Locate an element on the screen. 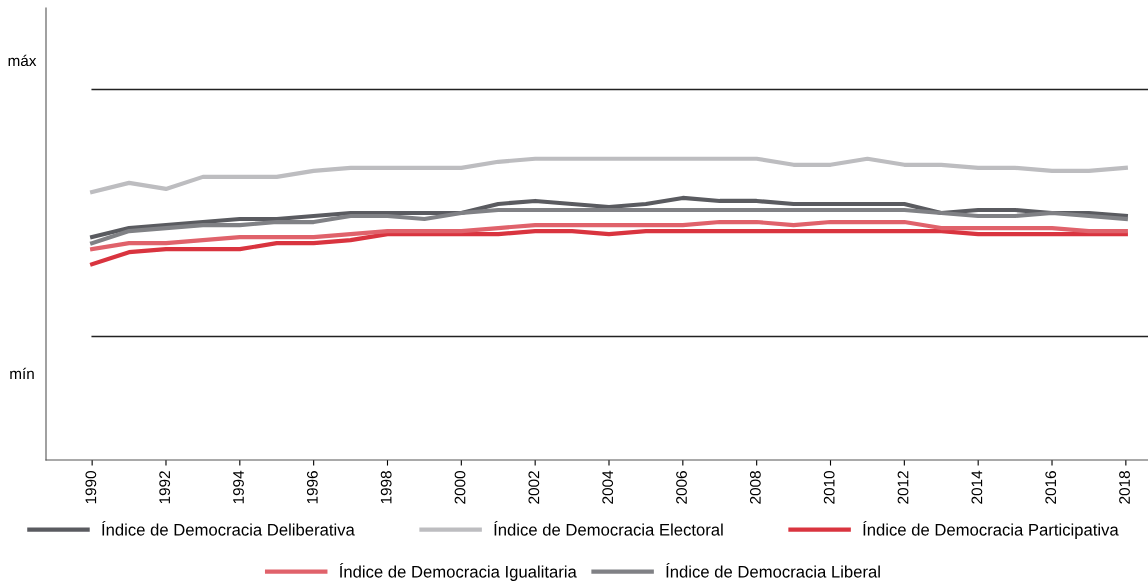 The height and width of the screenshot is (586, 1148). legend-label: Índice de Democracia Participativa is located at coordinates (991, 530).